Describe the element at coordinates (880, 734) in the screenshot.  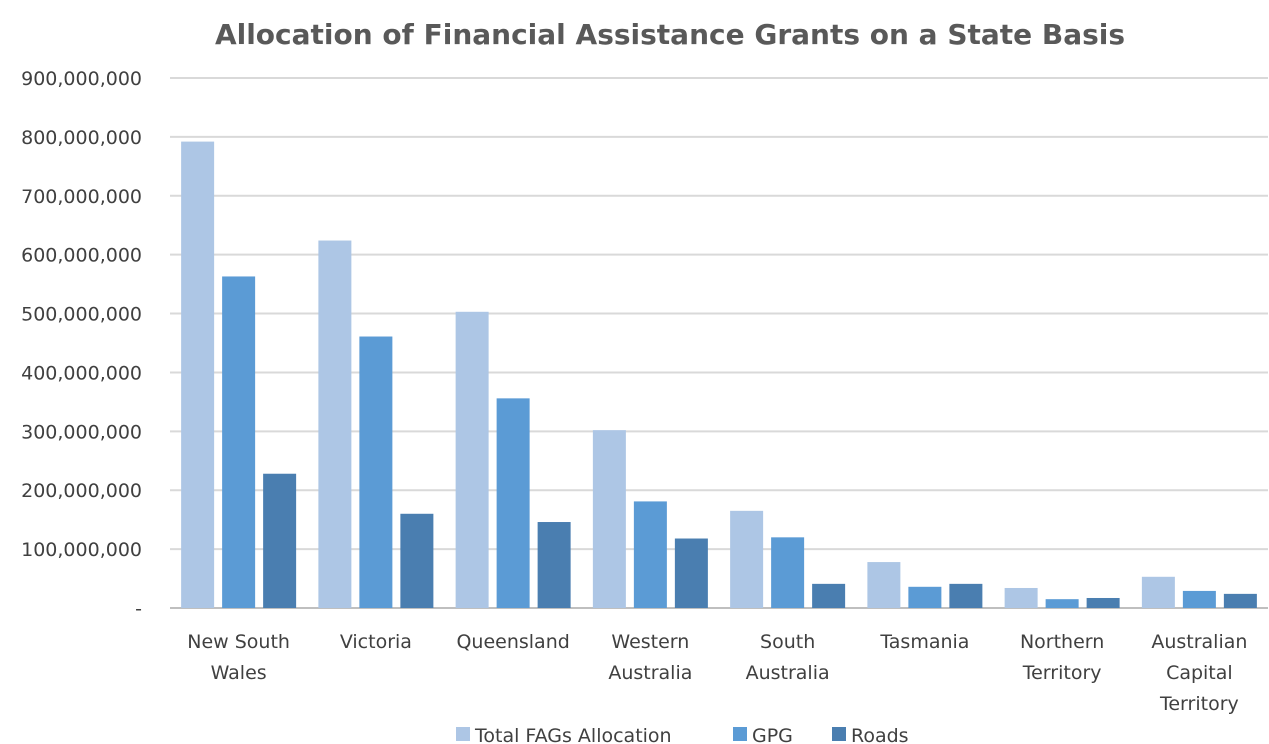
I see `legend-label: Roads` at that location.